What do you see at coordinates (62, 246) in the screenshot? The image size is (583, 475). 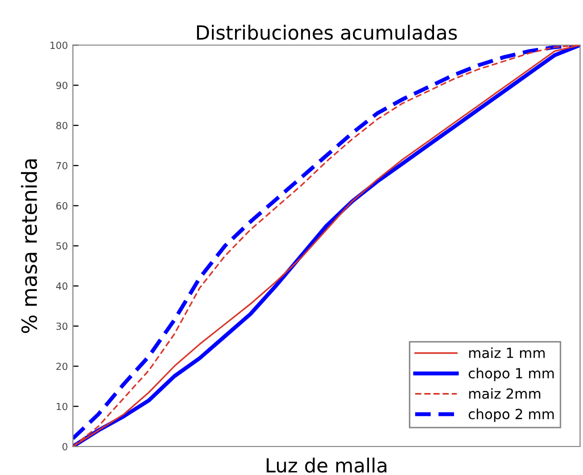 I see `y-tick-label: 50` at bounding box center [62, 246].